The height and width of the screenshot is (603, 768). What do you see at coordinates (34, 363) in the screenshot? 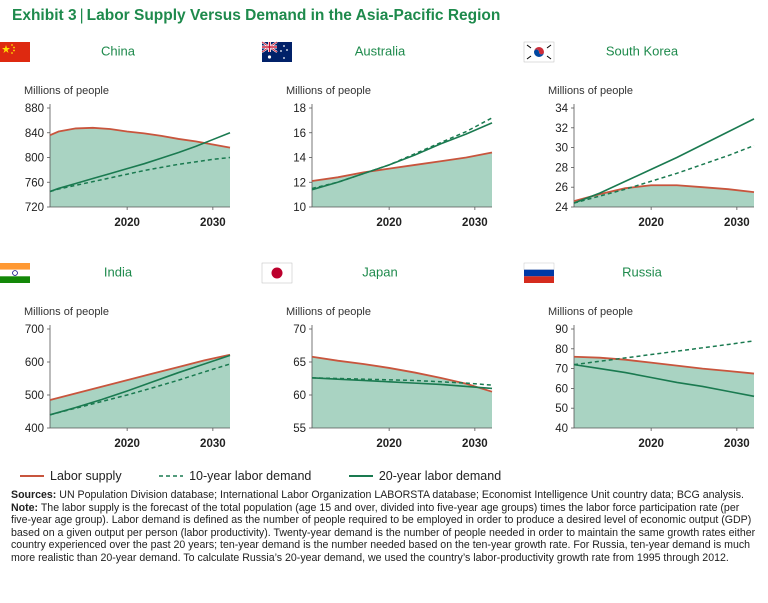
I see `y-tick-label: 600` at bounding box center [34, 363].